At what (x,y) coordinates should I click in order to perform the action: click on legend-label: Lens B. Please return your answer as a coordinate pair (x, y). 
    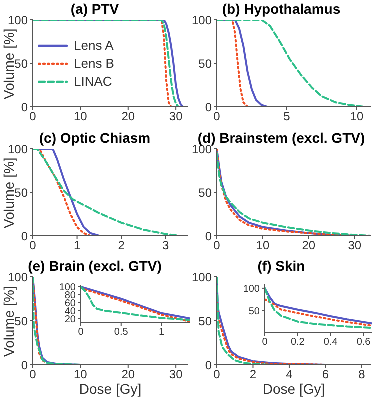
    Looking at the image, I should click on (94, 64).